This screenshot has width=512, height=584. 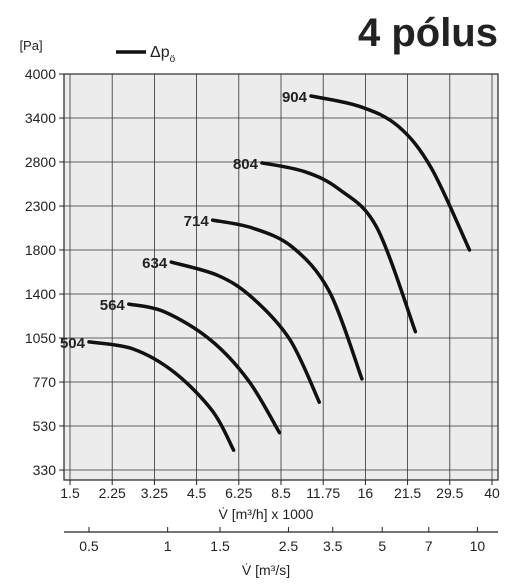 I want to click on secondary-x-axis: 0.5 1 1.5 2.5 3.5 5 7 10, so click(x=282, y=540).